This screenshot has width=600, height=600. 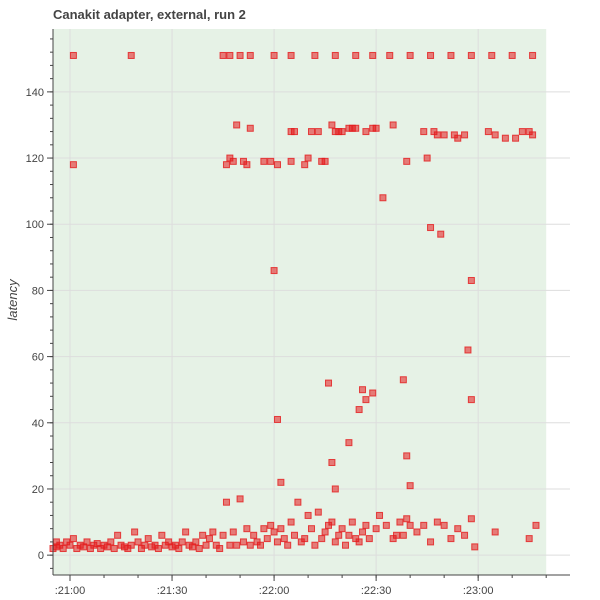 I want to click on y-tick-label: 20, so click(x=38, y=490).